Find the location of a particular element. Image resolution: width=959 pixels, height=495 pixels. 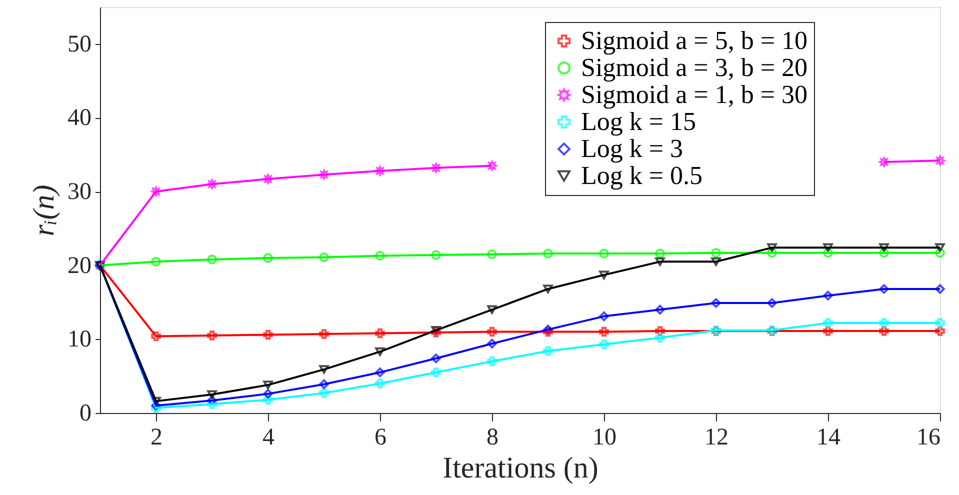

x-tick-label: 6 is located at coordinates (380, 437).